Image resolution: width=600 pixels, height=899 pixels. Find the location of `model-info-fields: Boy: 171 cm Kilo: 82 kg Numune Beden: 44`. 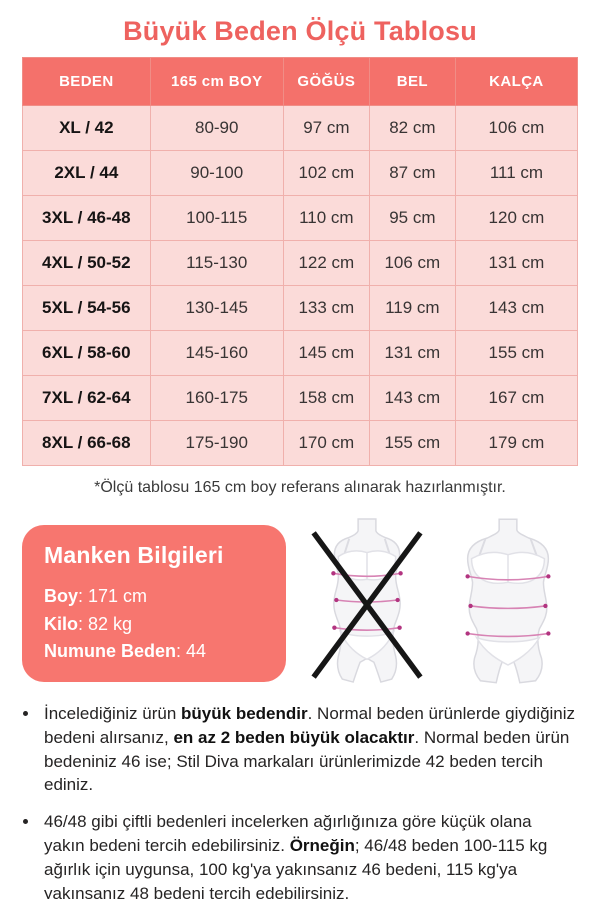

model-info-fields: Boy: 171 cm Kilo: 82 kg Numune Beden: 44 is located at coordinates (155, 625).